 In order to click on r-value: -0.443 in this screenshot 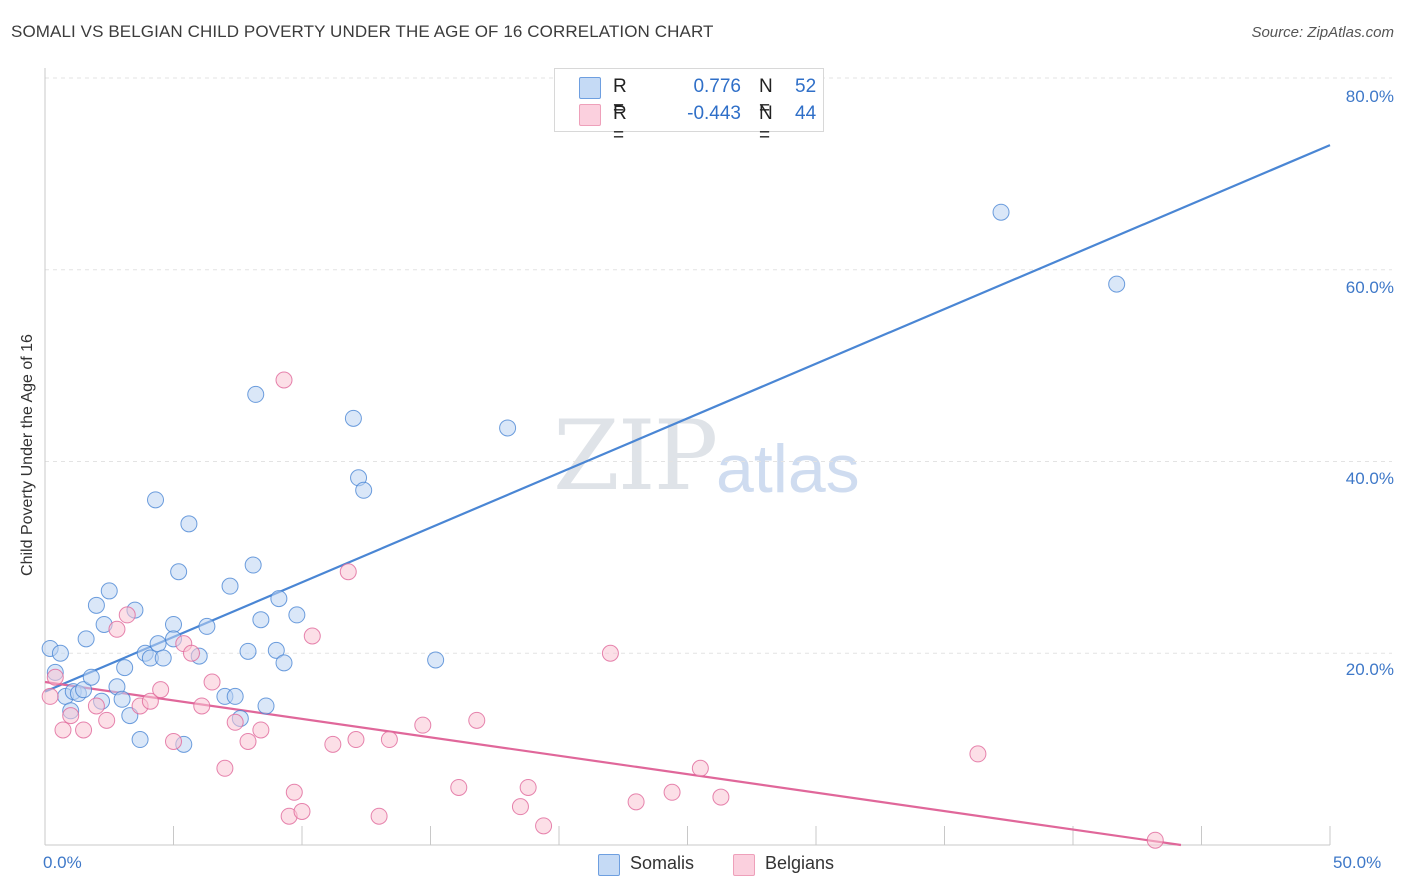, I will do `click(714, 113)`.